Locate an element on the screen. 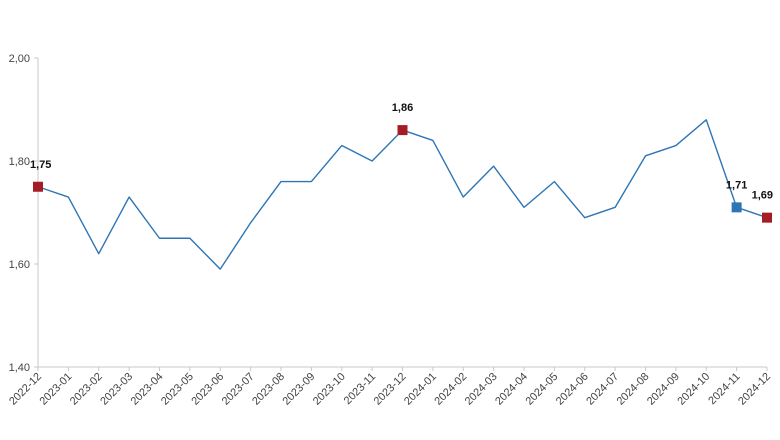 The width and height of the screenshot is (780, 440). x-tick-label: 2024-02 is located at coordinates (450, 389).